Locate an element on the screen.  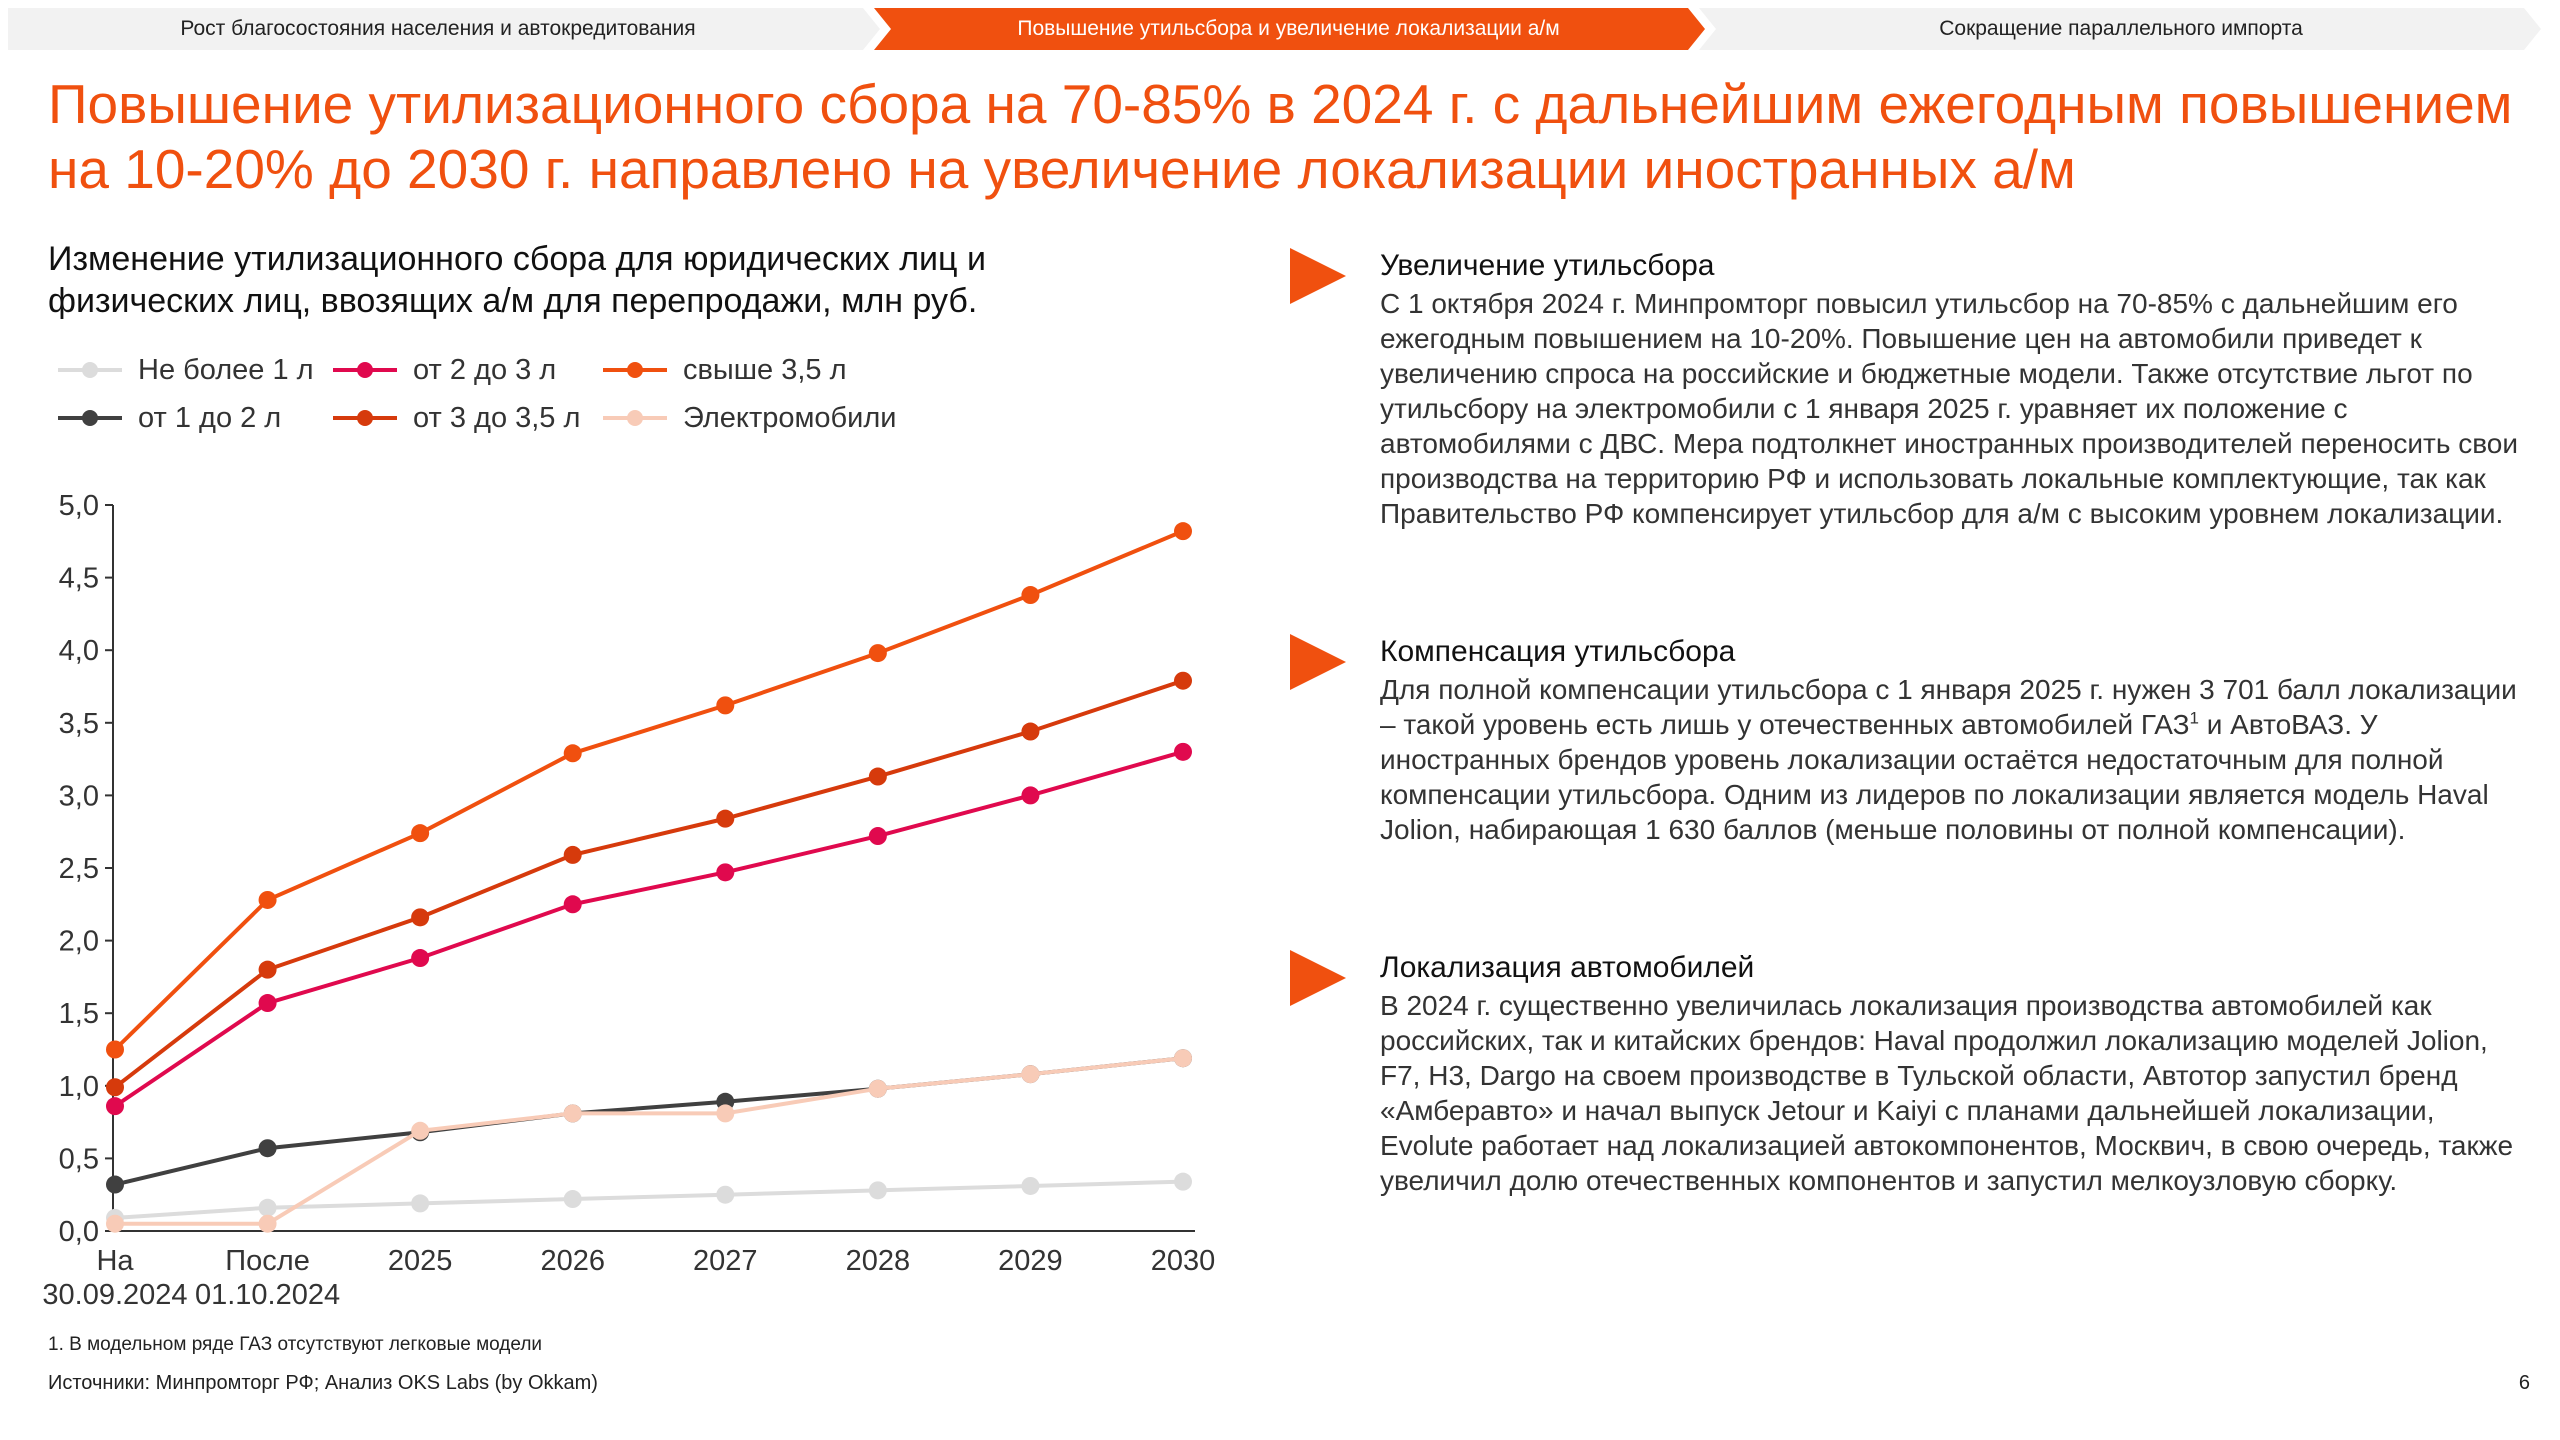
legend-item-electric: Электромобили is located at coordinates (749, 418).